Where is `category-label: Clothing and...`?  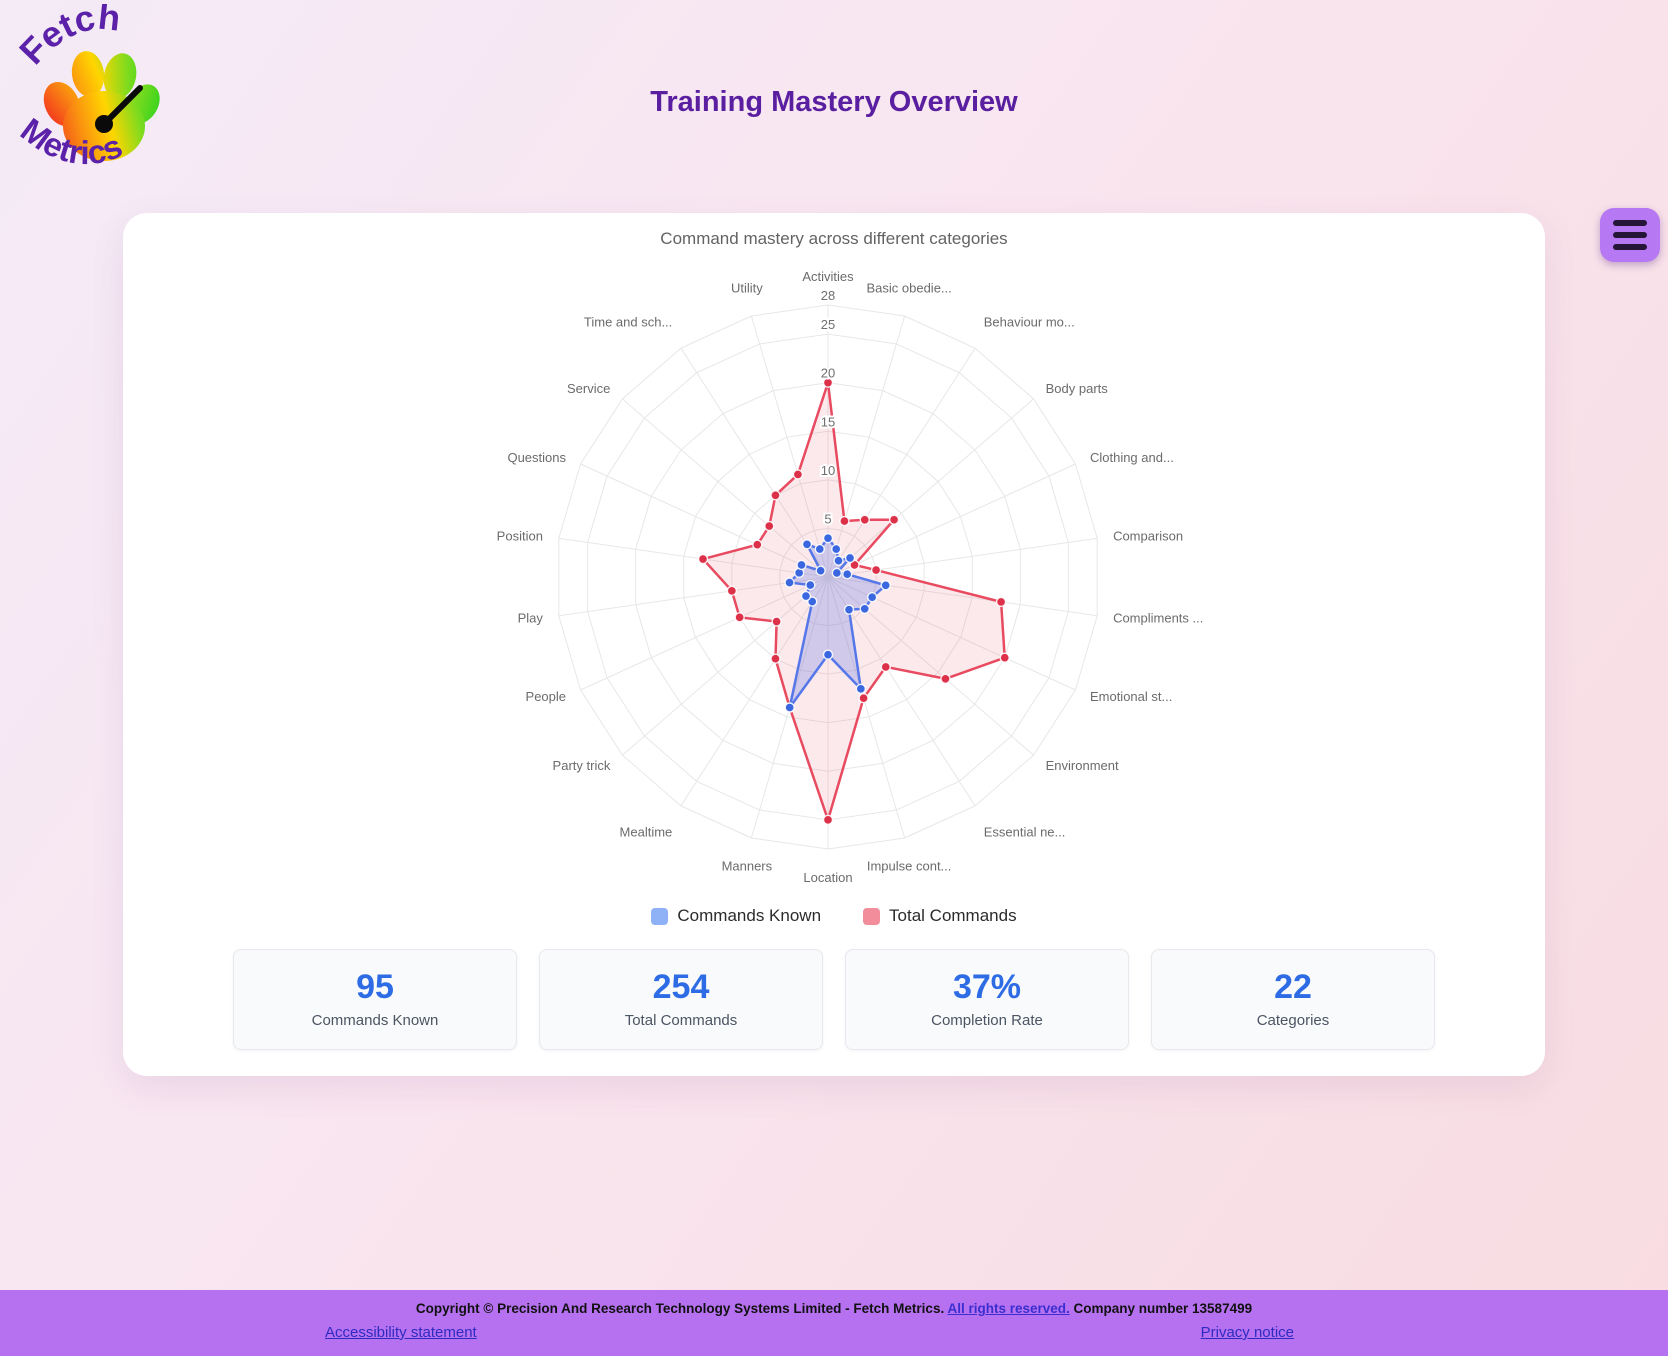
category-label: Clothing and... is located at coordinates (1132, 457).